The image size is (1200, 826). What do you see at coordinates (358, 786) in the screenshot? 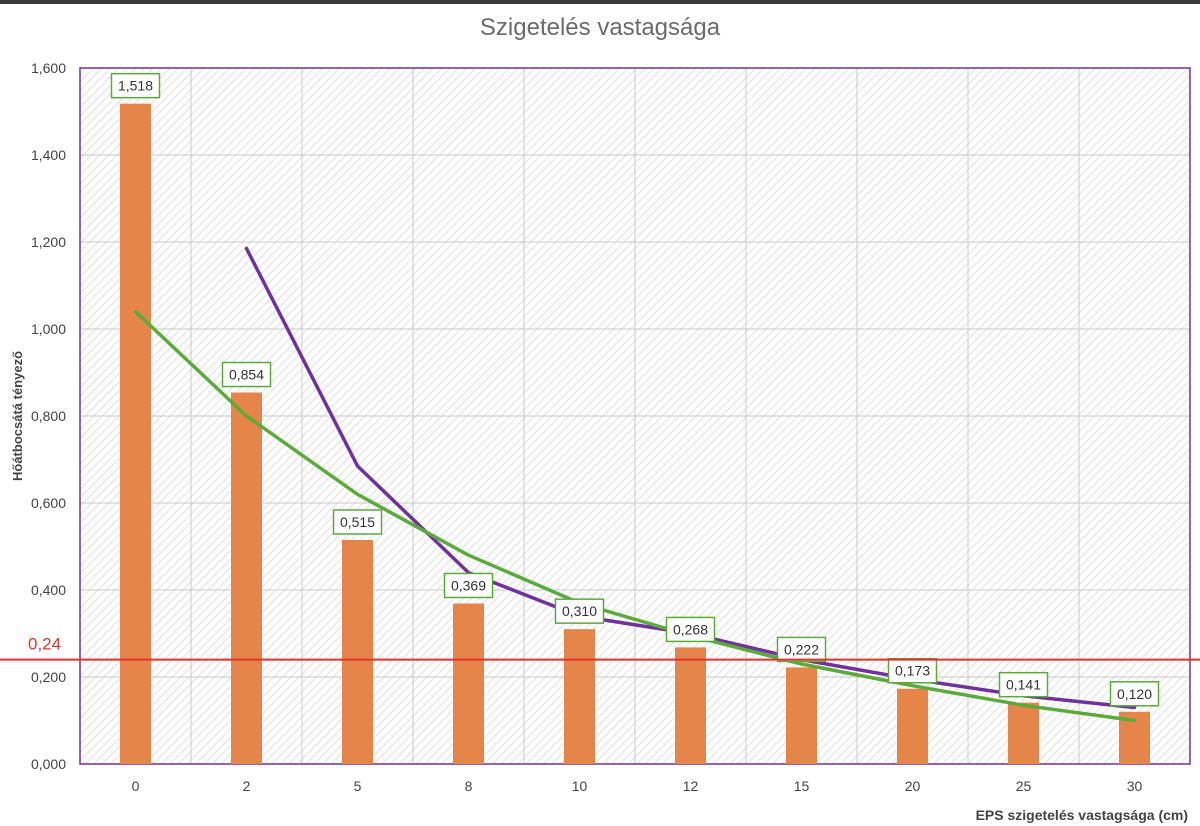
I see `x-tick-label: 5` at bounding box center [358, 786].